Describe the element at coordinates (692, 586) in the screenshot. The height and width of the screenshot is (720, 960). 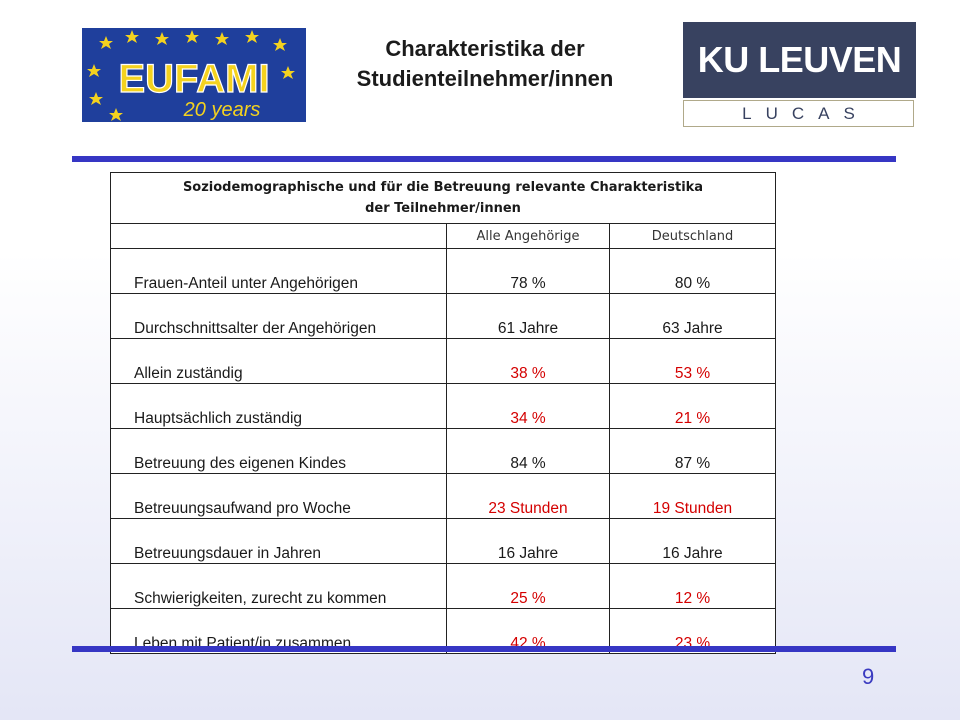
I see `row-value-germany: 12 %` at that location.